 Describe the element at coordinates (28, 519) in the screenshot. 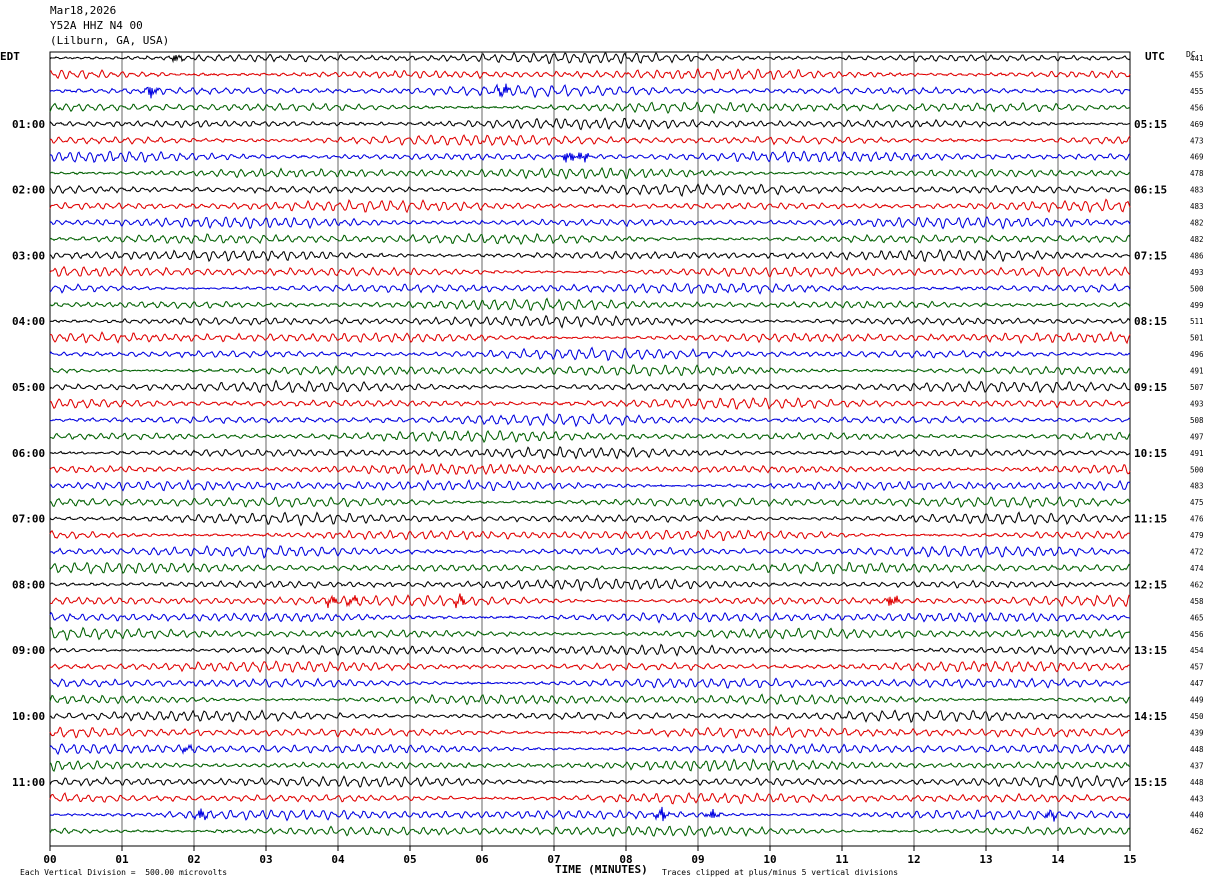

I see `left-hour-label: 07:00` at that location.